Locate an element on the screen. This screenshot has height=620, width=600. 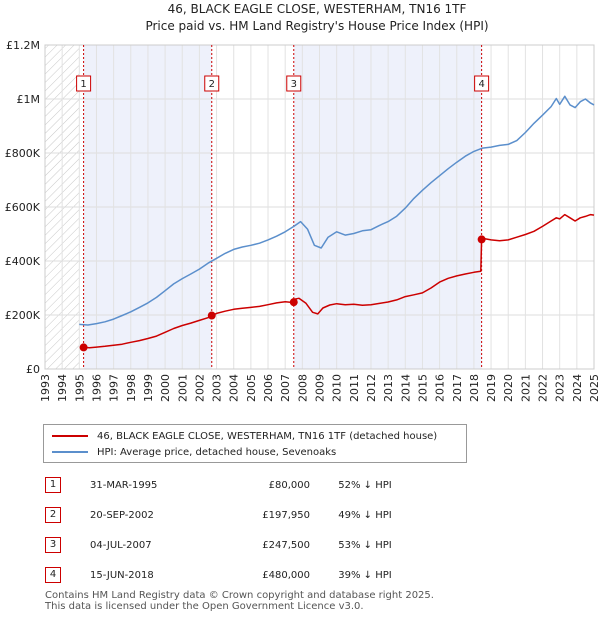
x-tick-label: 2014 is located at coordinates (405, 388).